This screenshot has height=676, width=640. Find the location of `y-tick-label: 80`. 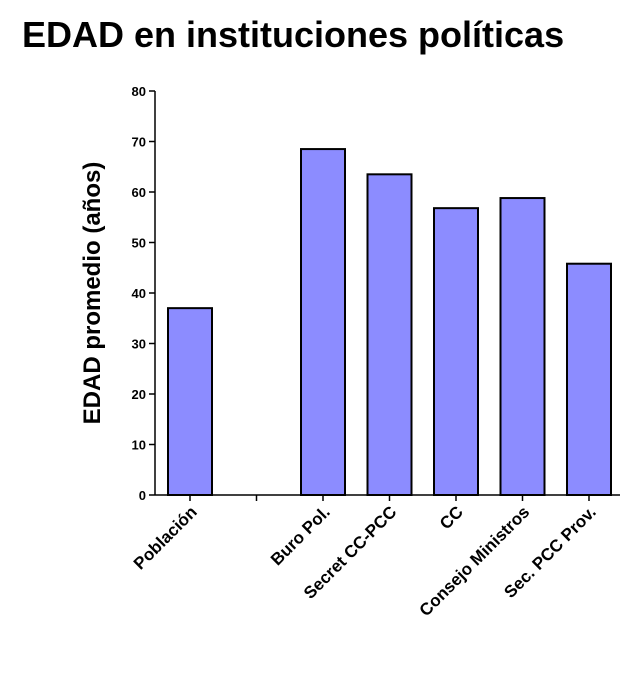

y-tick-label: 80 is located at coordinates (139, 91).